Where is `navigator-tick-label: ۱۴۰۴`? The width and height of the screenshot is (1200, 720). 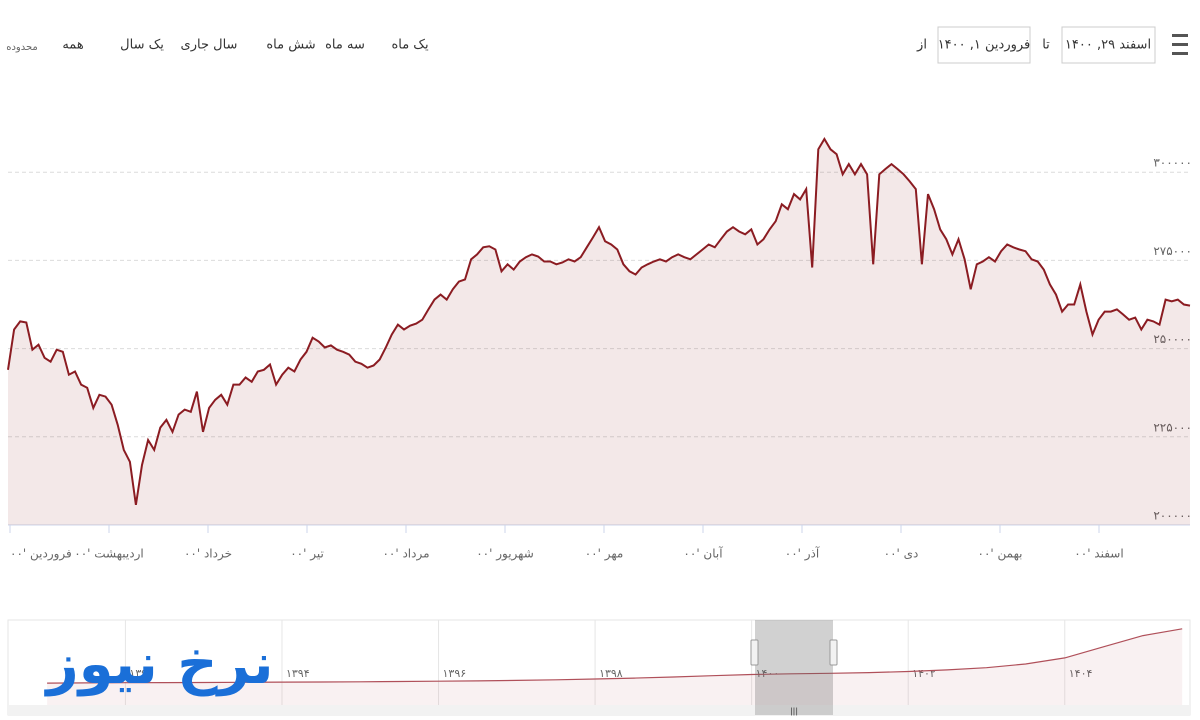 navigator-tick-label: ۱۴۰۴ is located at coordinates (1081, 673).